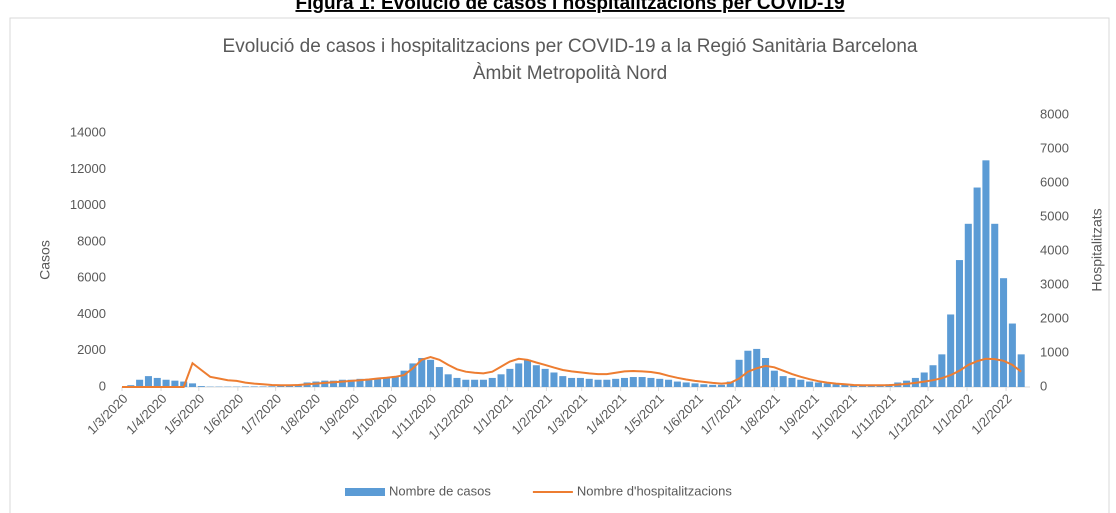 This screenshot has height=513, width=1116. I want to click on y-tick-label: 12000, so click(88, 168).